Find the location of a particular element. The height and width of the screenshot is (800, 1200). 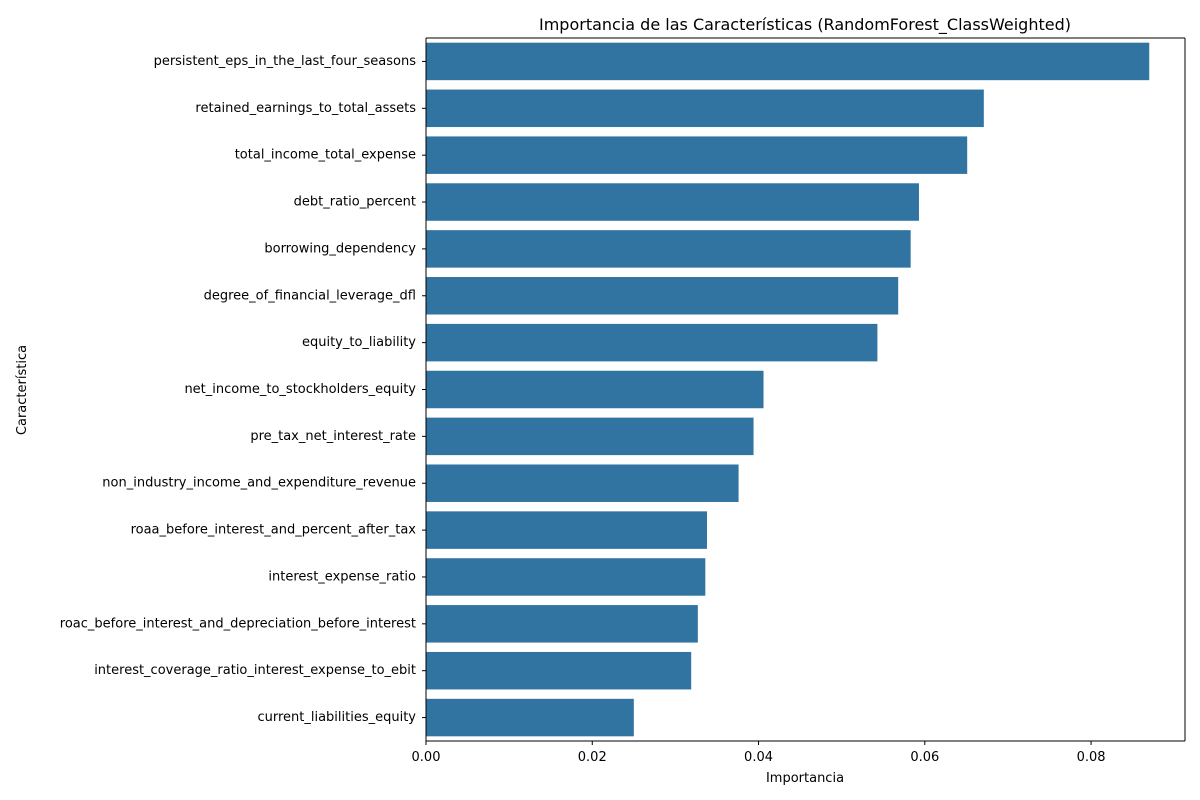

x-ticks: 0.00 0.02 0.04 0.06 0.08 is located at coordinates (759, 753).